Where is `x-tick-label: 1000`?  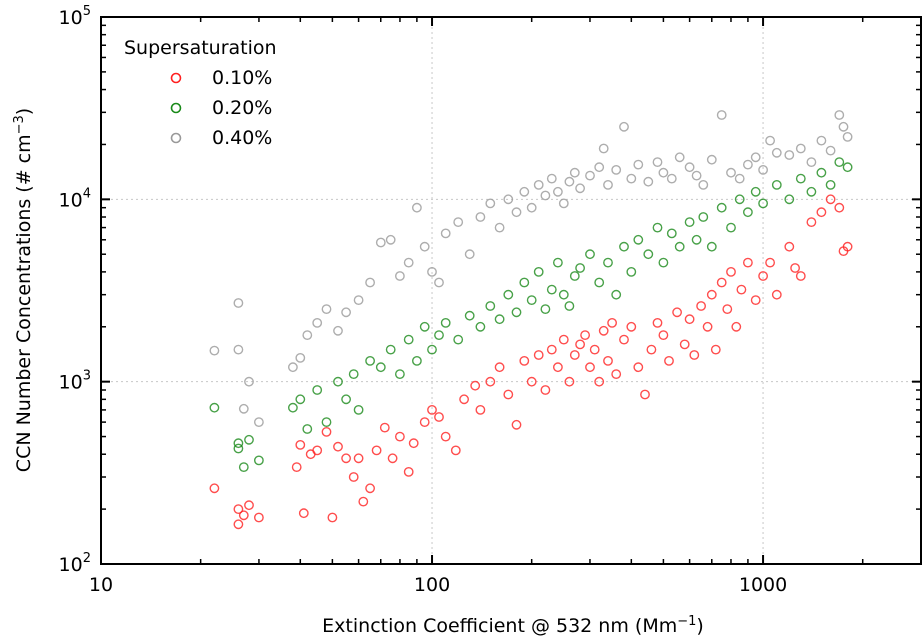
x-tick-label: 1000 is located at coordinates (763, 585).